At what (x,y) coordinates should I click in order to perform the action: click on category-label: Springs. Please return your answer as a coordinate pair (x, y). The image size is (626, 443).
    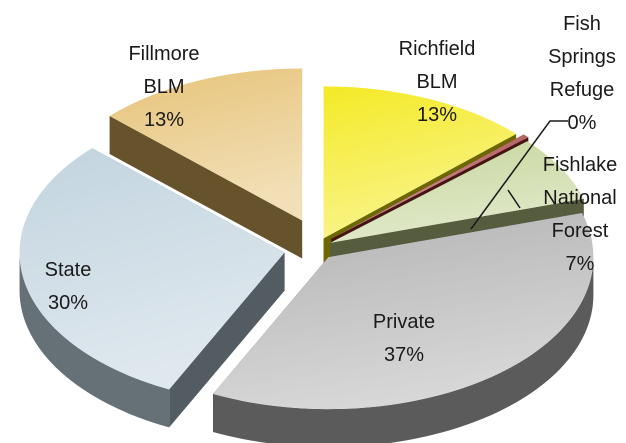
    Looking at the image, I should click on (582, 57).